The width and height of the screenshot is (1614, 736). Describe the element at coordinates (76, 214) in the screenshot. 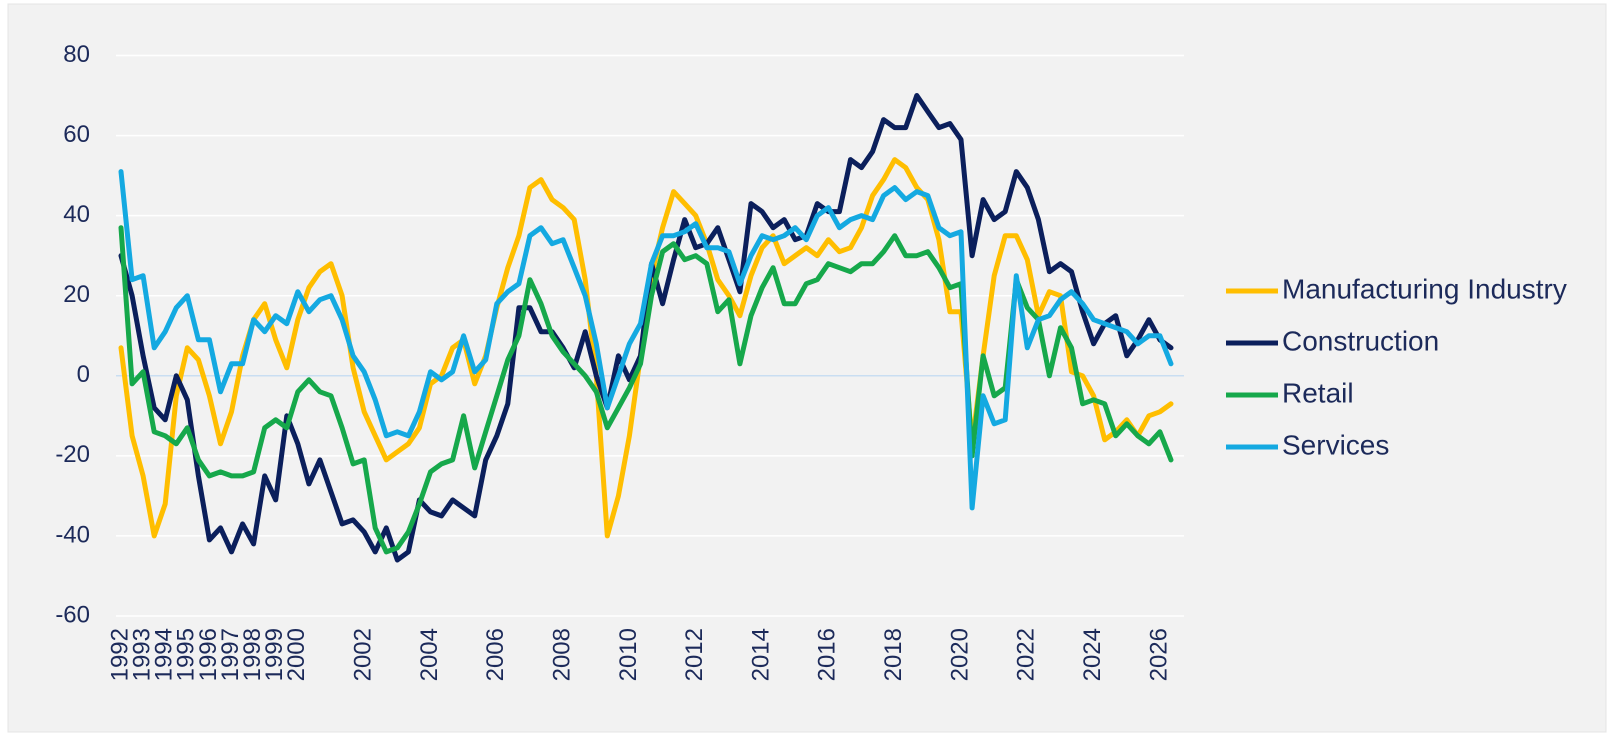

I see `y-tick-label: 40` at that location.